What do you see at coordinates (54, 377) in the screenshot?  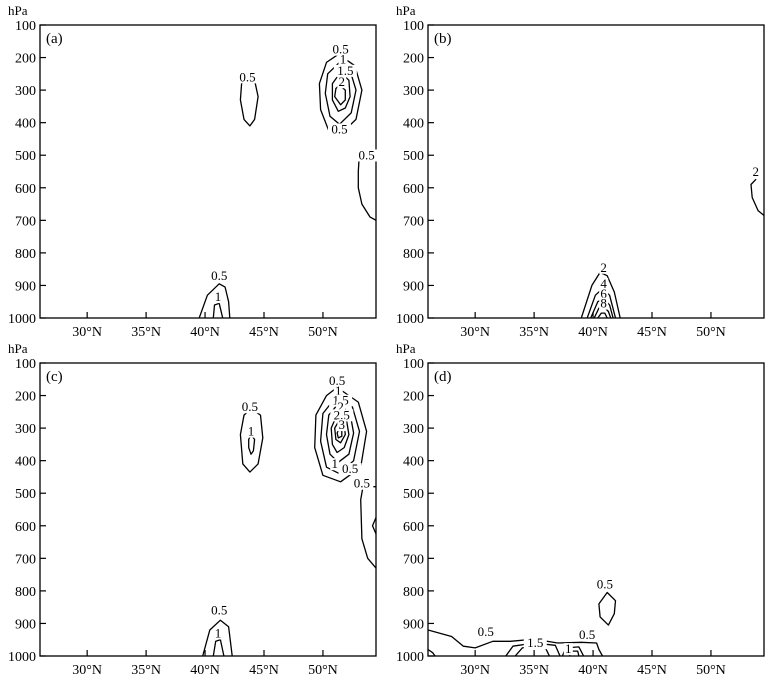 I see `panel-tag: (c)` at bounding box center [54, 377].